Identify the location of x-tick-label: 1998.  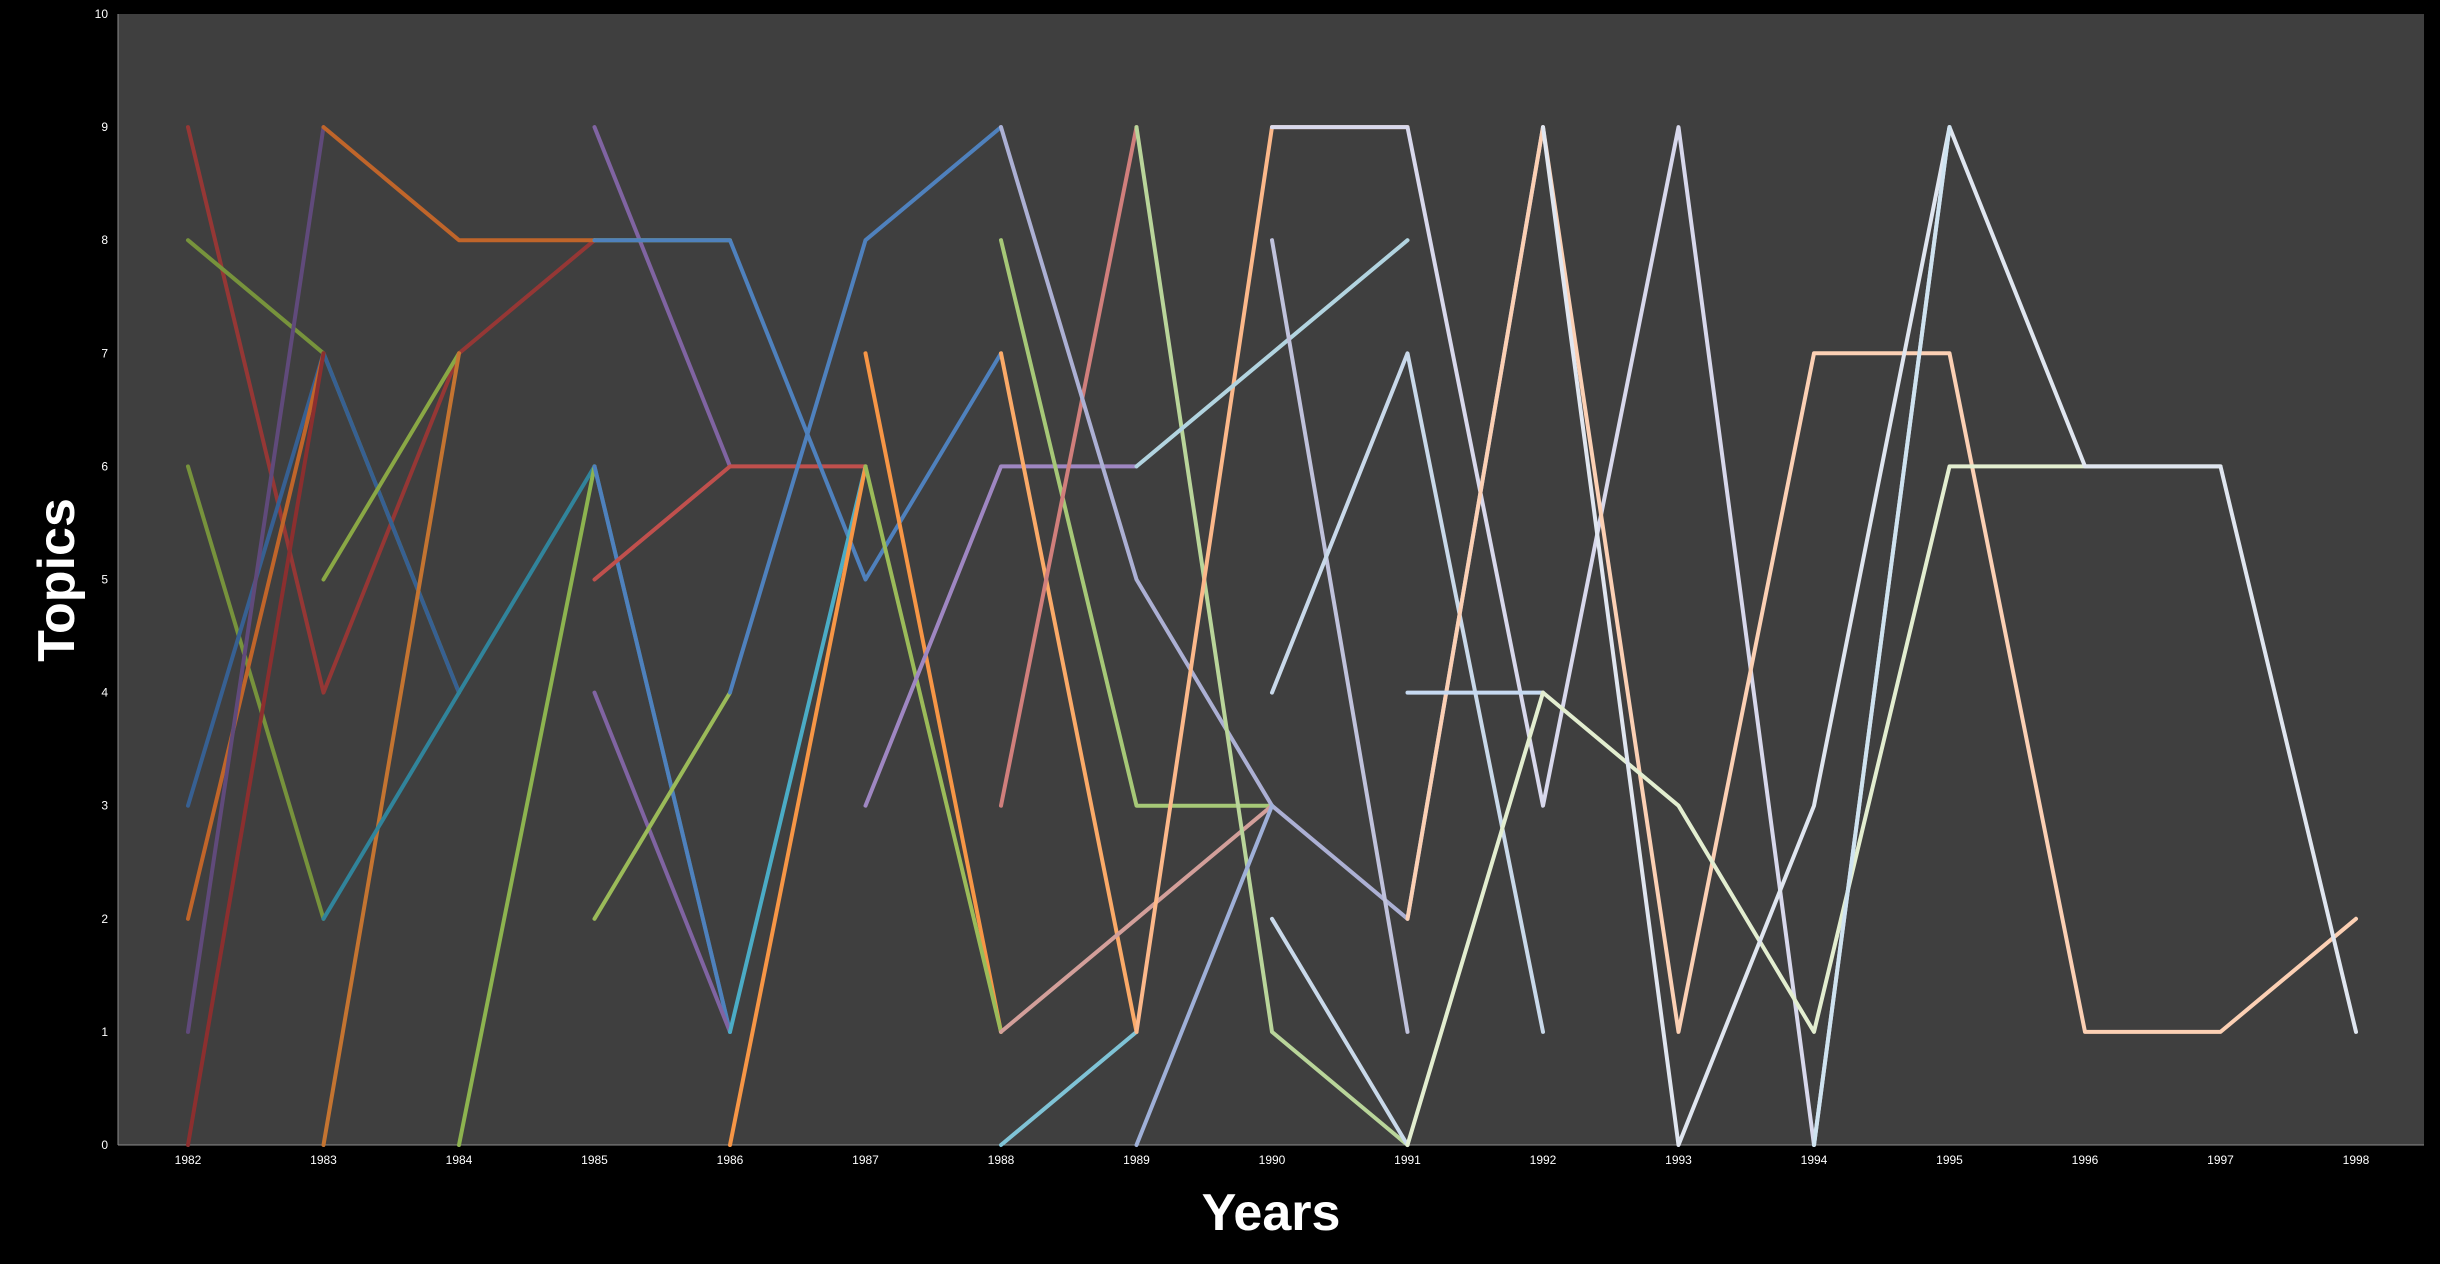
(2356, 1160).